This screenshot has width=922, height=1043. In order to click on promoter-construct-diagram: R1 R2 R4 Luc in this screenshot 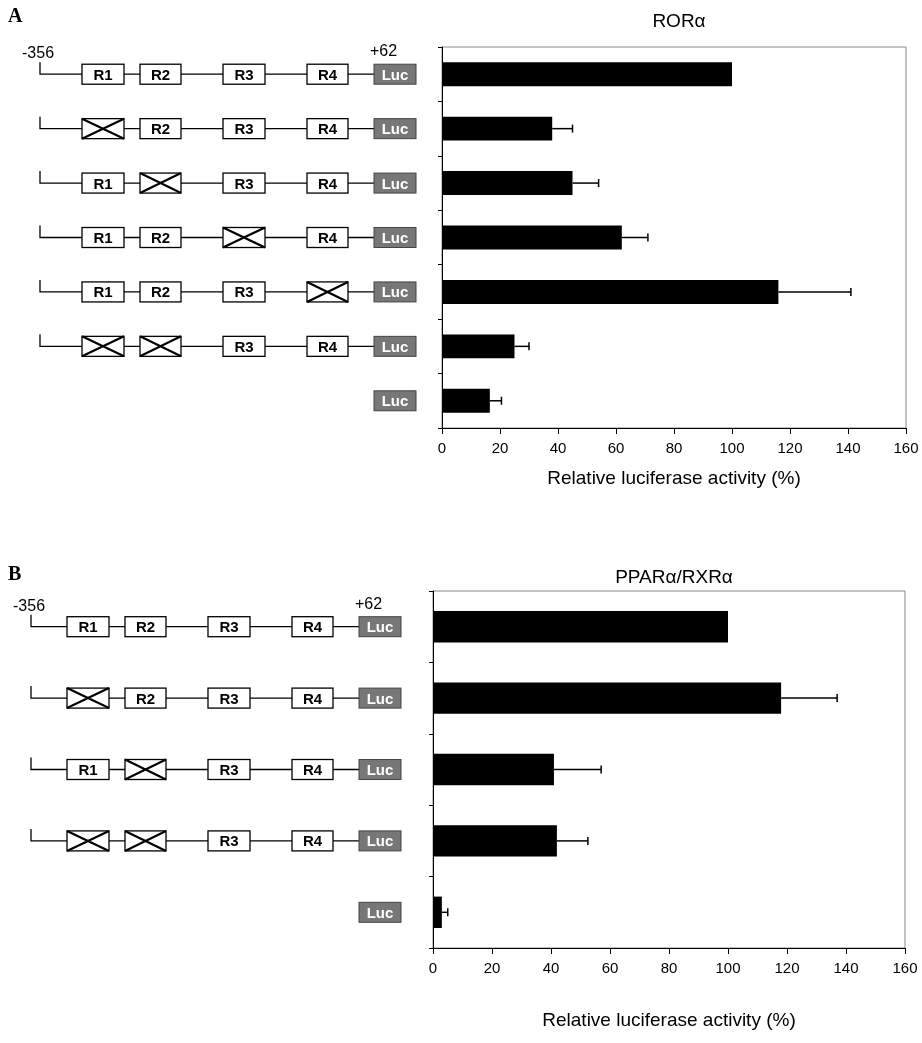, I will do `click(228, 236)`.